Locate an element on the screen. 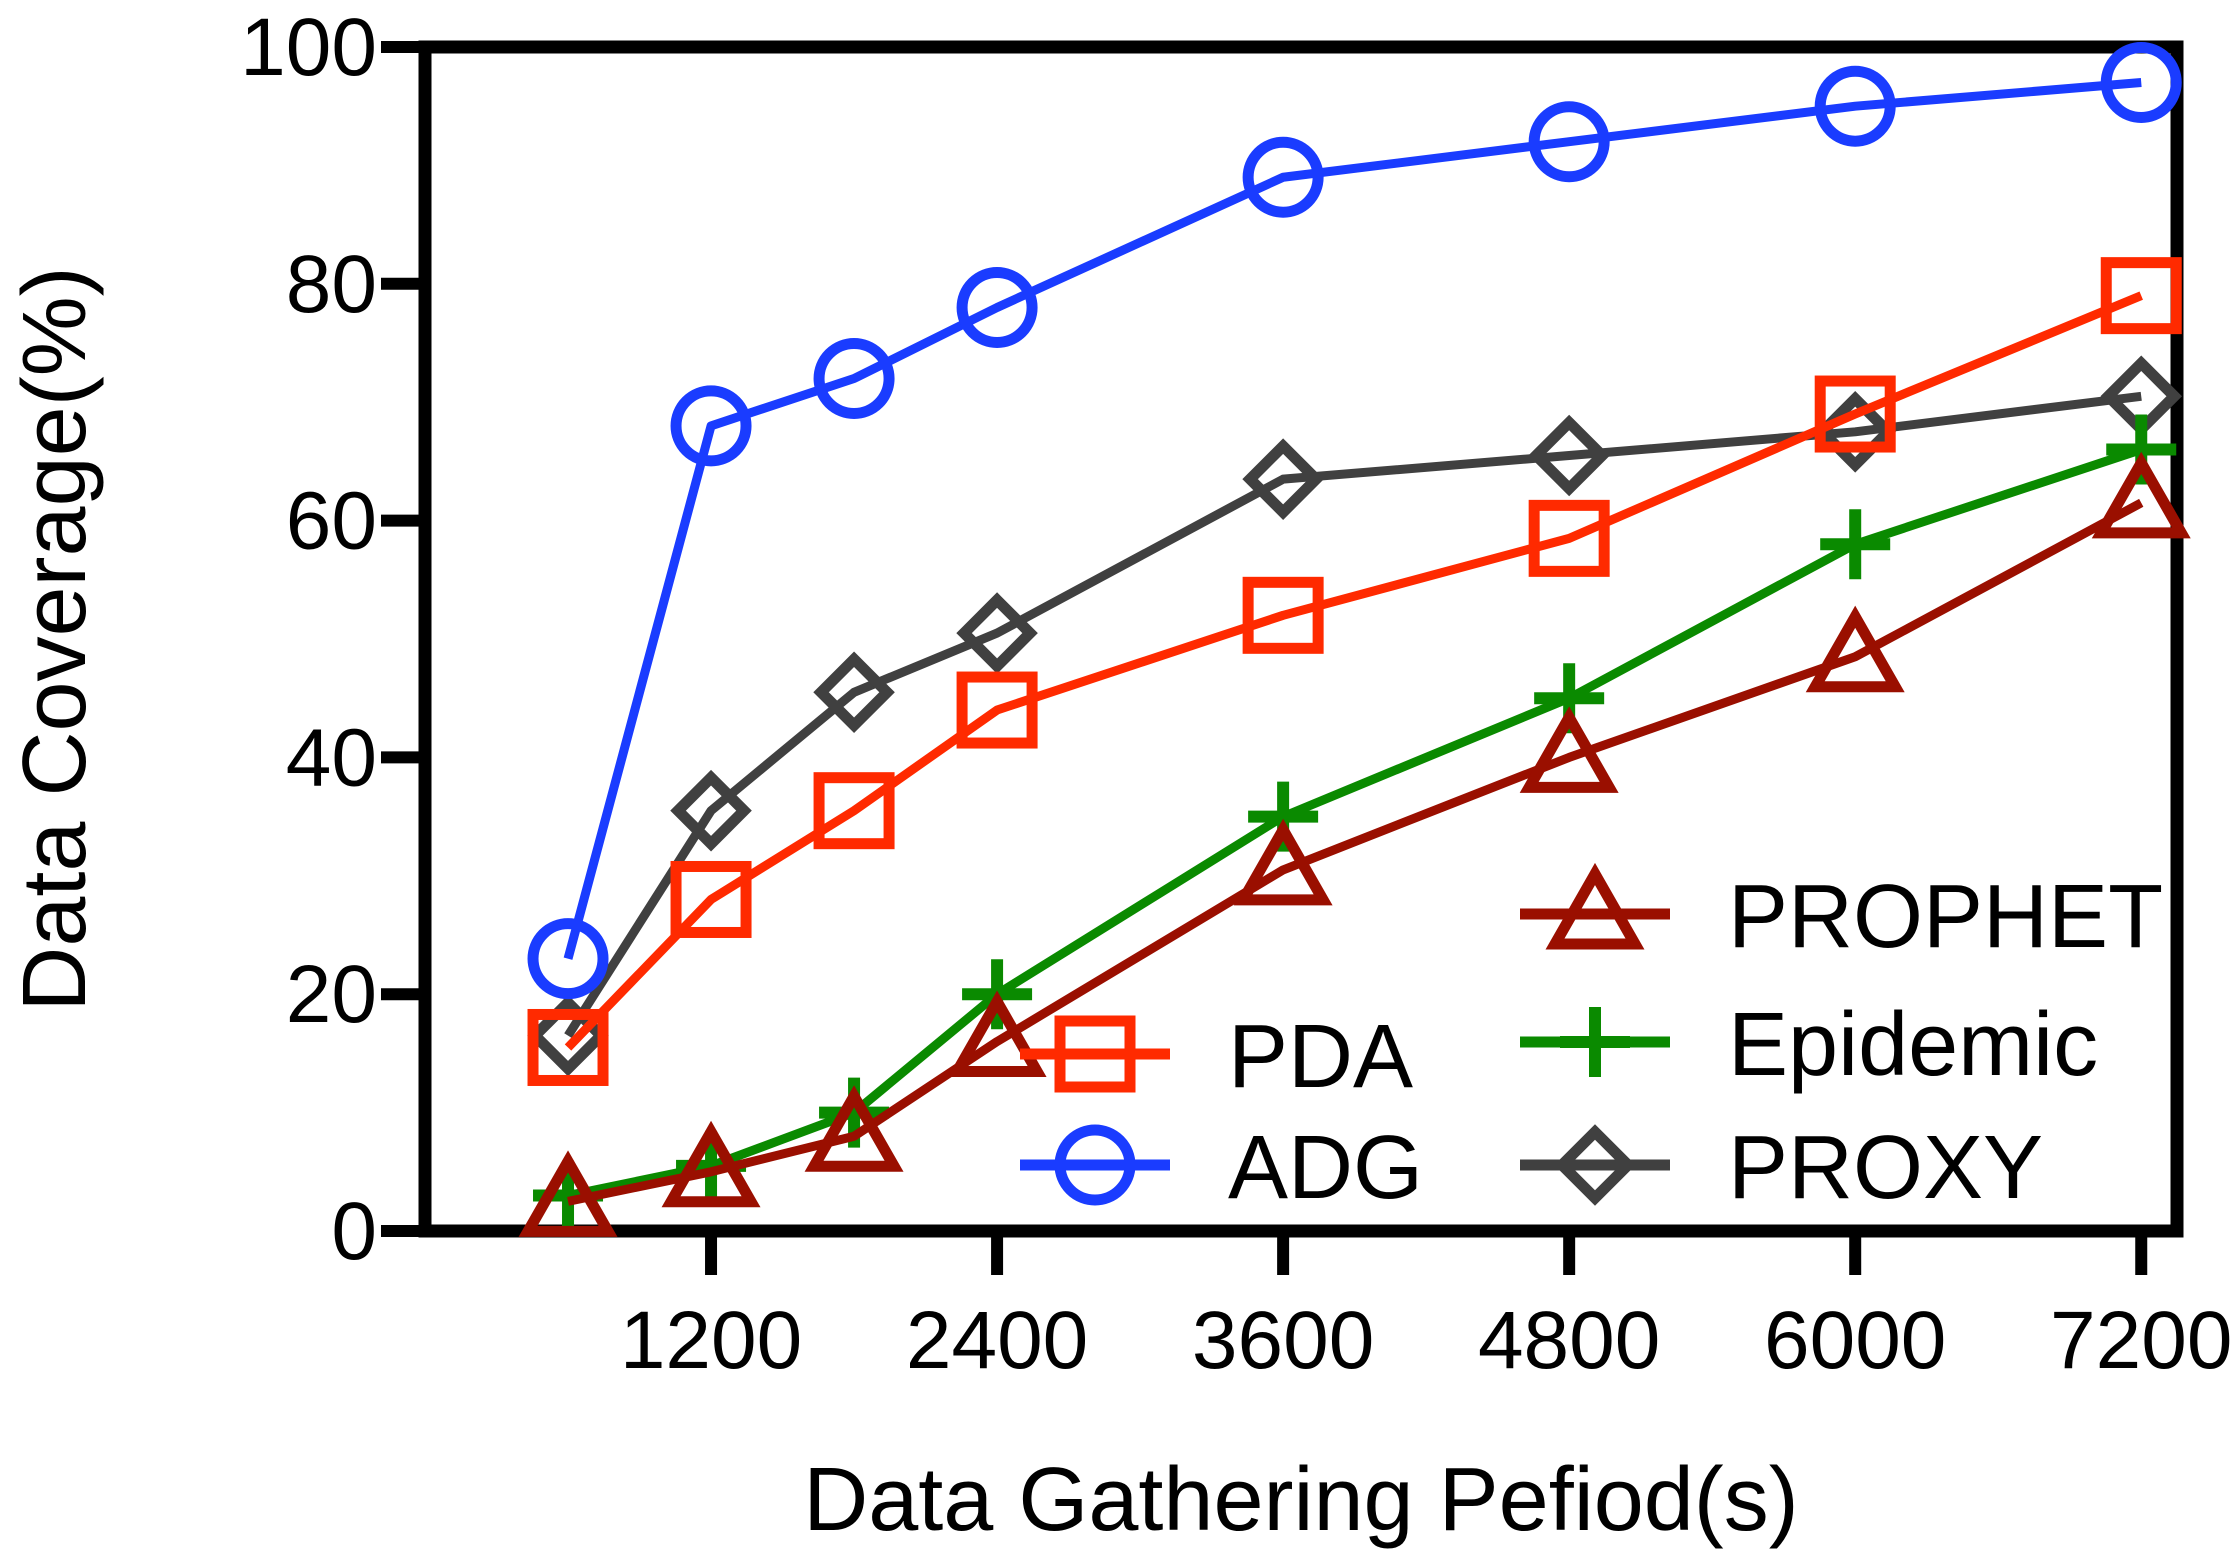  legend-label-epidemic: Epidemic is located at coordinates (1913, 1045).